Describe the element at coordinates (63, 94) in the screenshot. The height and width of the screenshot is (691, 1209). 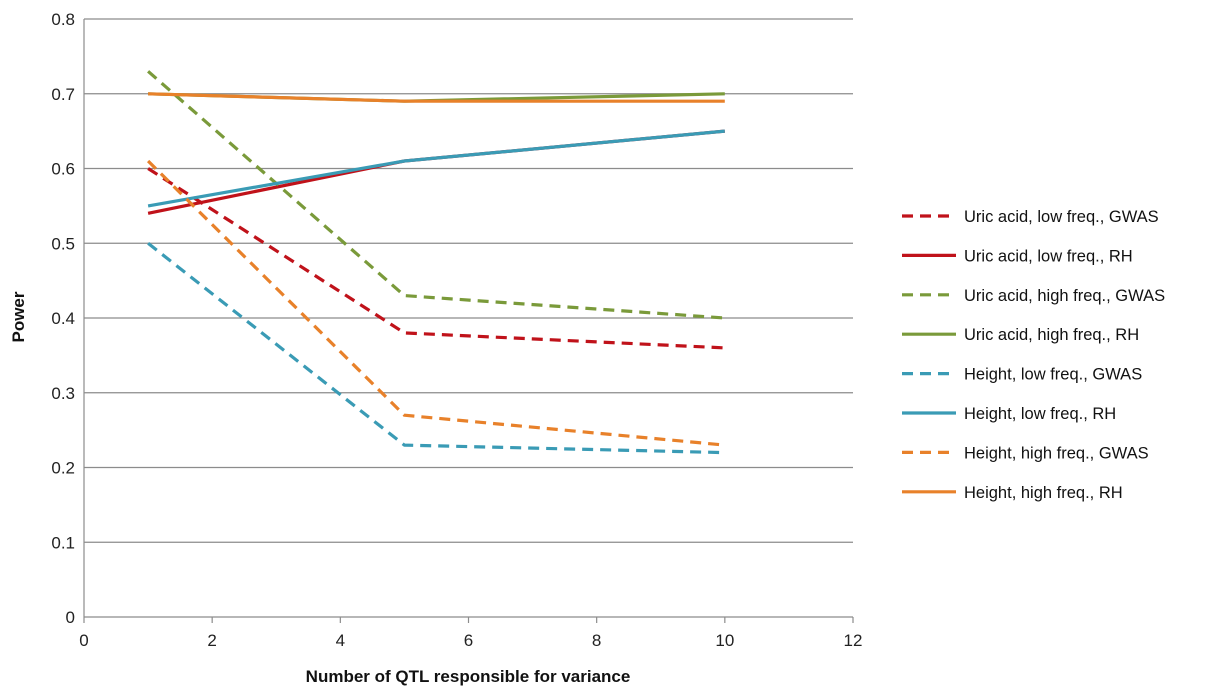
I see `y-tick-label: 0.7` at that location.